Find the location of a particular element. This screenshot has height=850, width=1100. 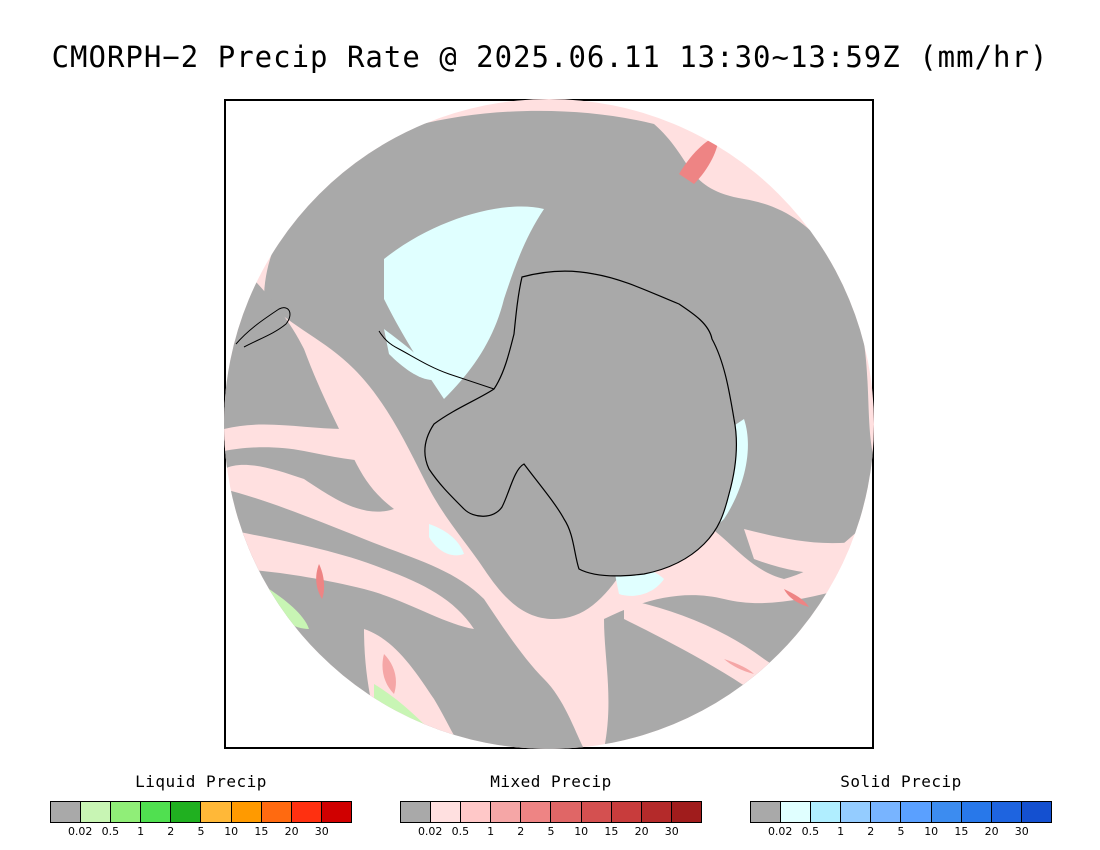

legend-mixed-ticks: 0.02 0.5 1 2 5 10 15 20 30 is located at coordinates (551, 832).